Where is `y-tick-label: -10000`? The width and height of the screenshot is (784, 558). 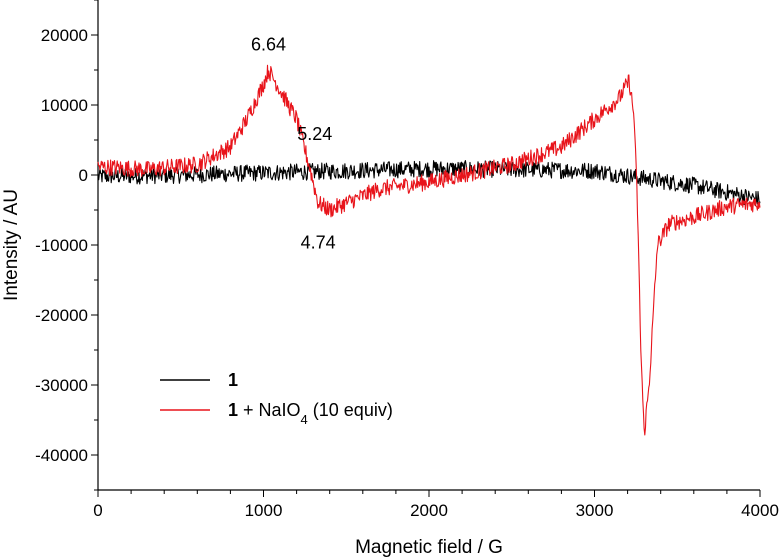 y-tick-label: -10000 is located at coordinates (61, 245).